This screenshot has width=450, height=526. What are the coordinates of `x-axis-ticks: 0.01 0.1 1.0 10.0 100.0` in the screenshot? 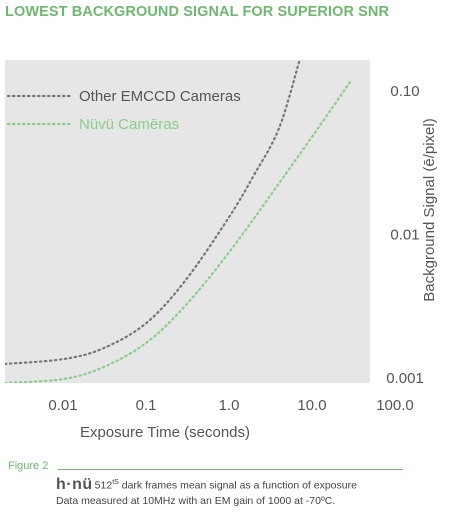 It's located at (230, 405).